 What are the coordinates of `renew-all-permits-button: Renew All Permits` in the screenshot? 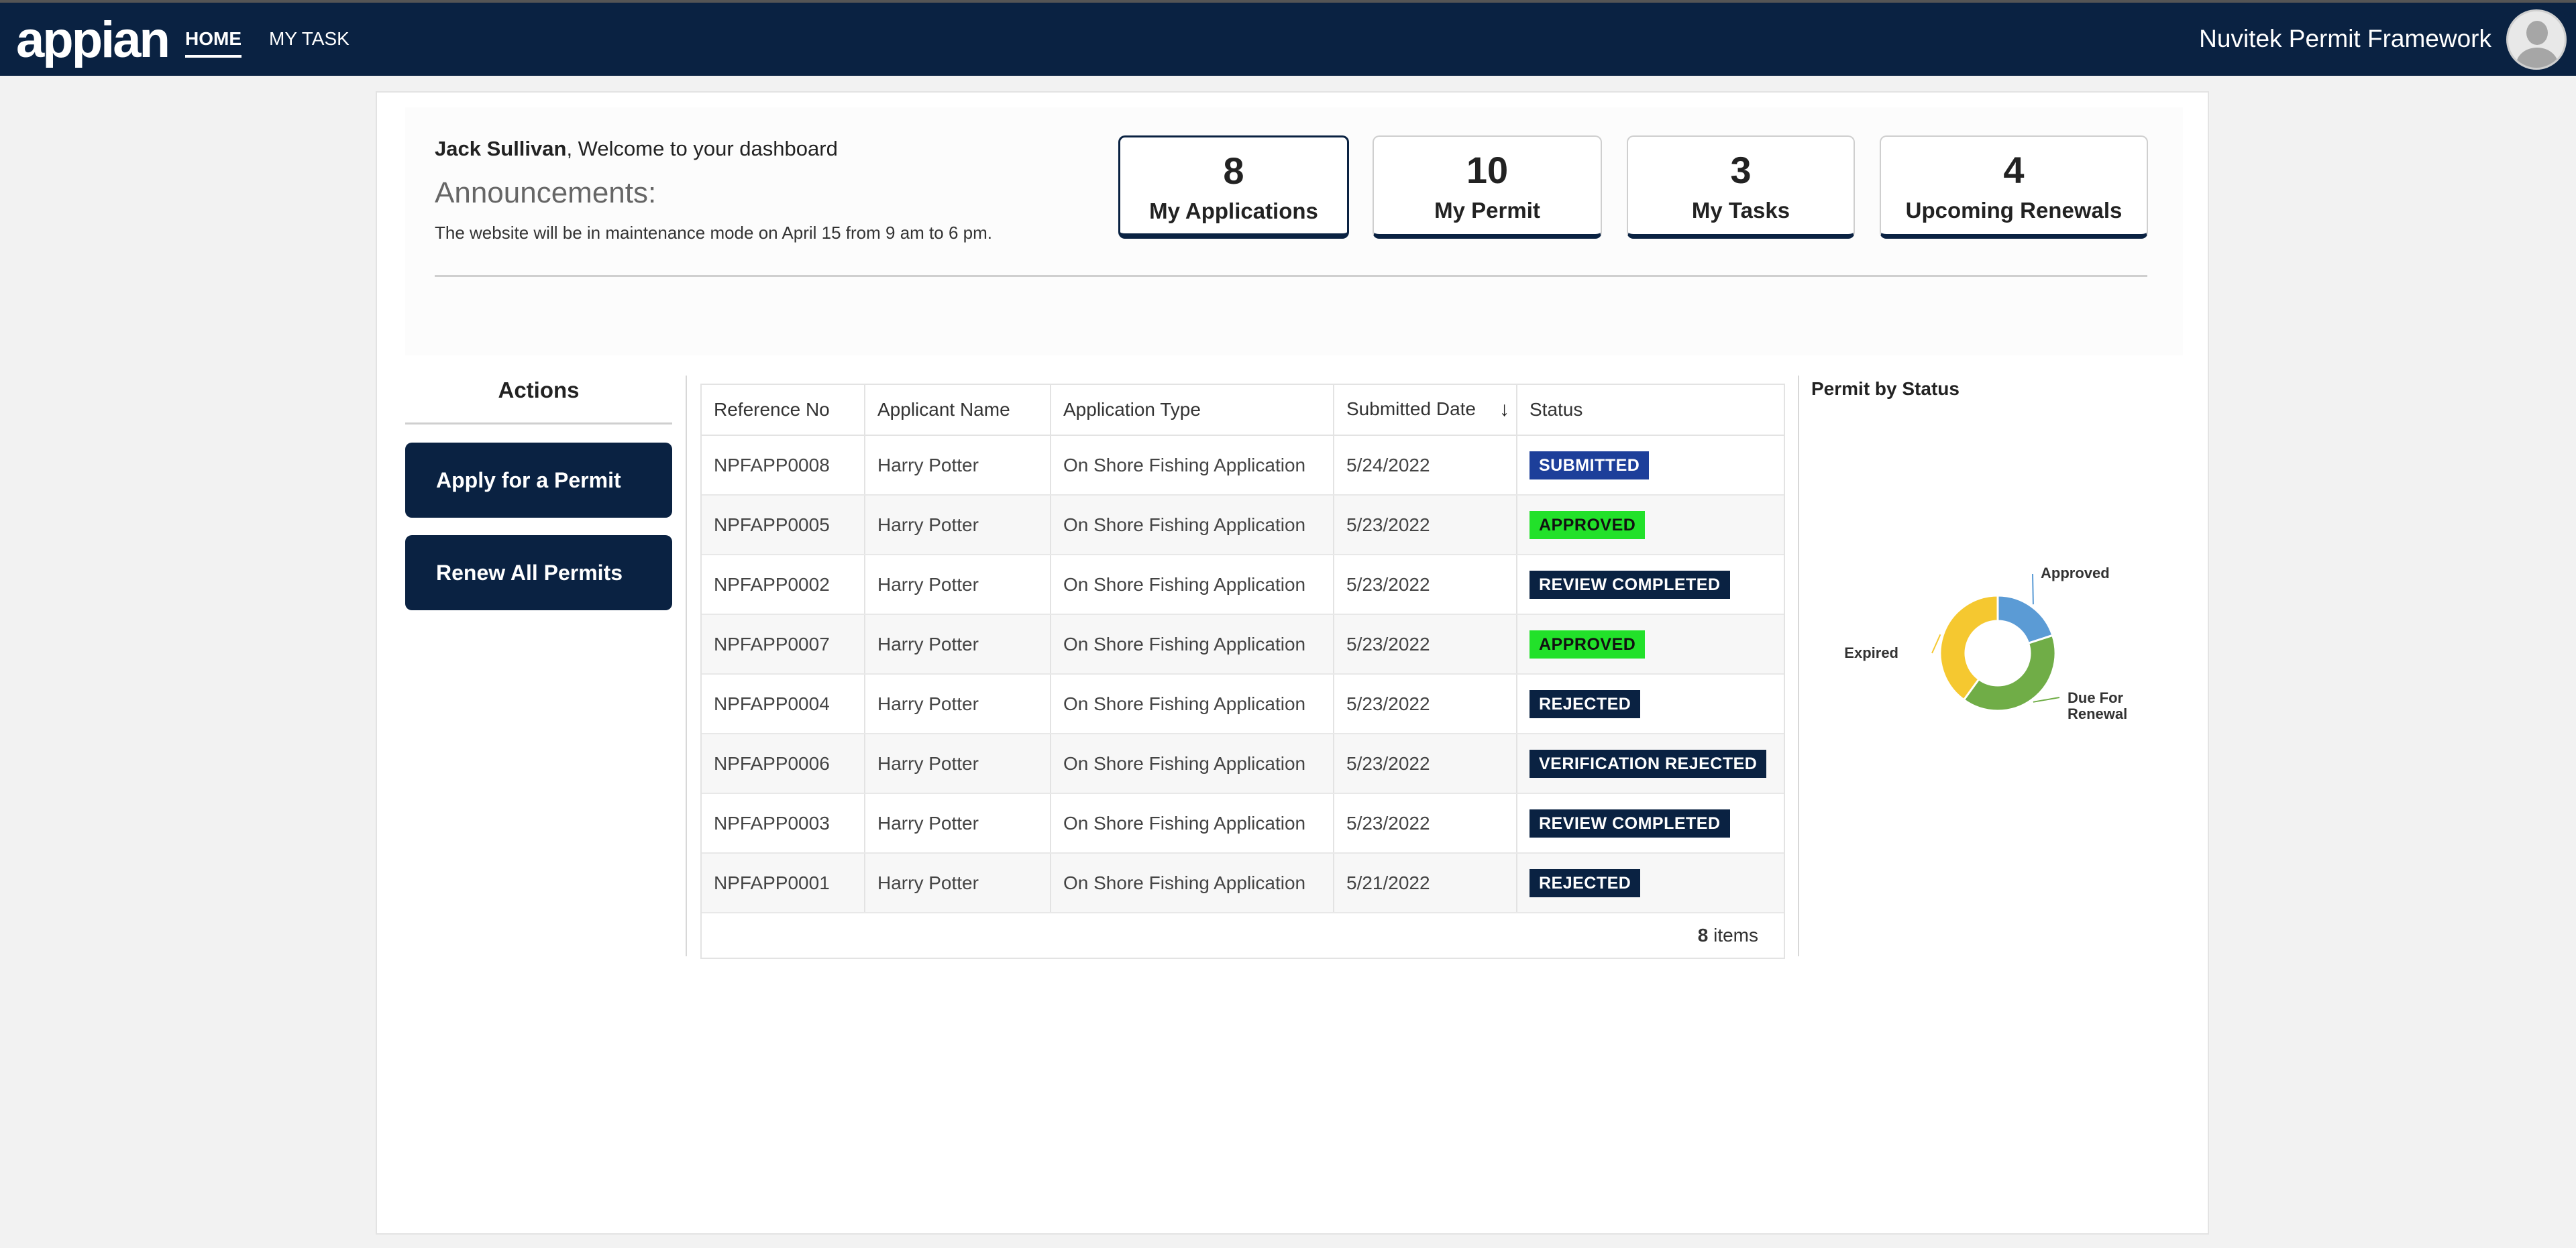 It's located at (538, 572).